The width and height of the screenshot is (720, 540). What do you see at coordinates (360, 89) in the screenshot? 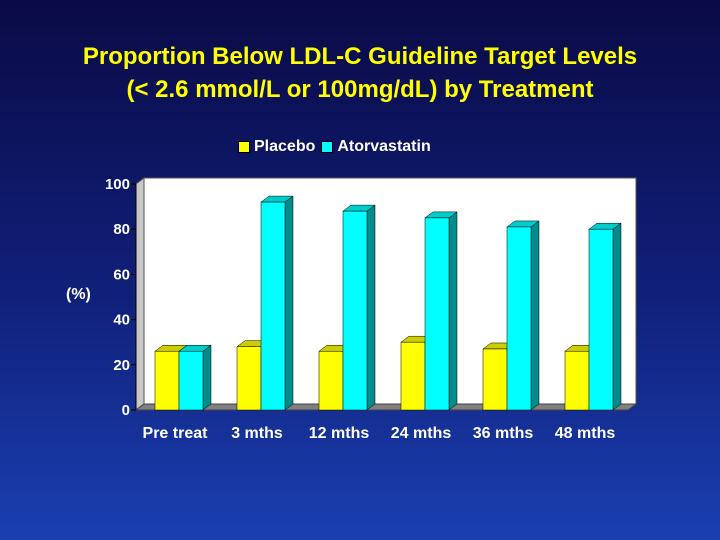
I see `chart-title-line-2: (< 2.6 mmol/L or 100mg/dL) by Treatment` at bounding box center [360, 89].